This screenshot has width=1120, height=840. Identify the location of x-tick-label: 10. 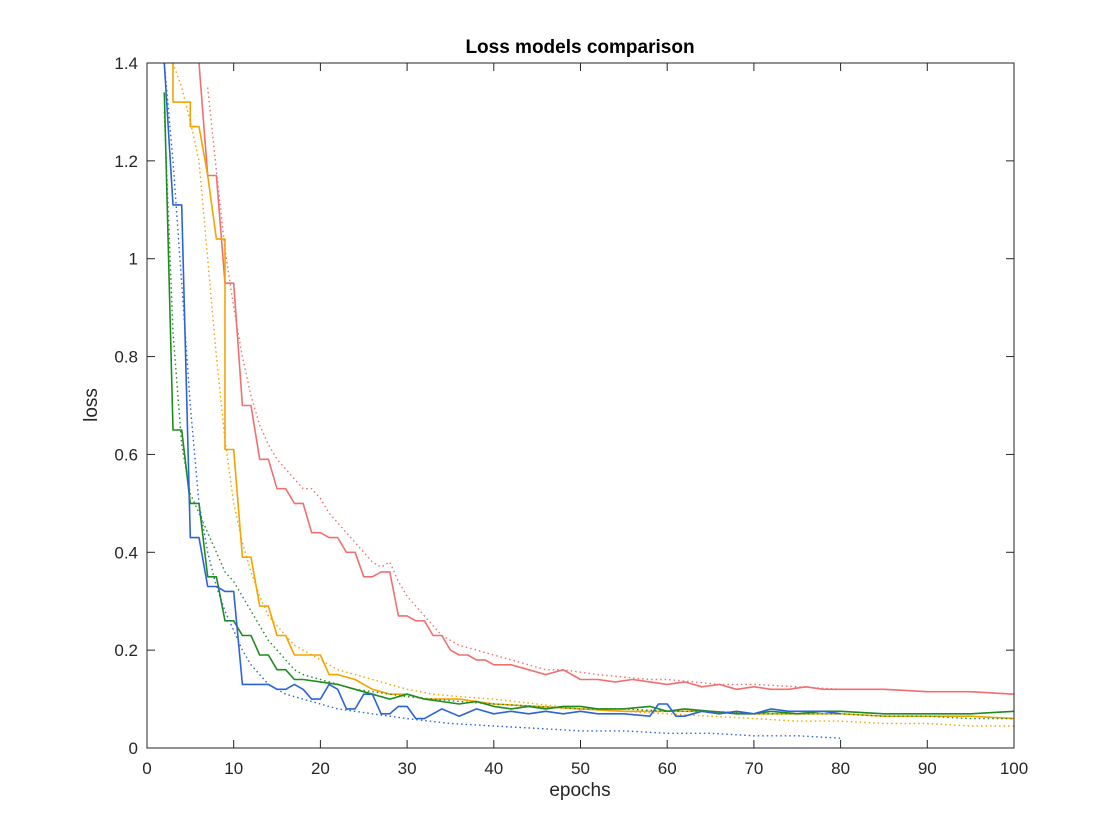
(233, 768).